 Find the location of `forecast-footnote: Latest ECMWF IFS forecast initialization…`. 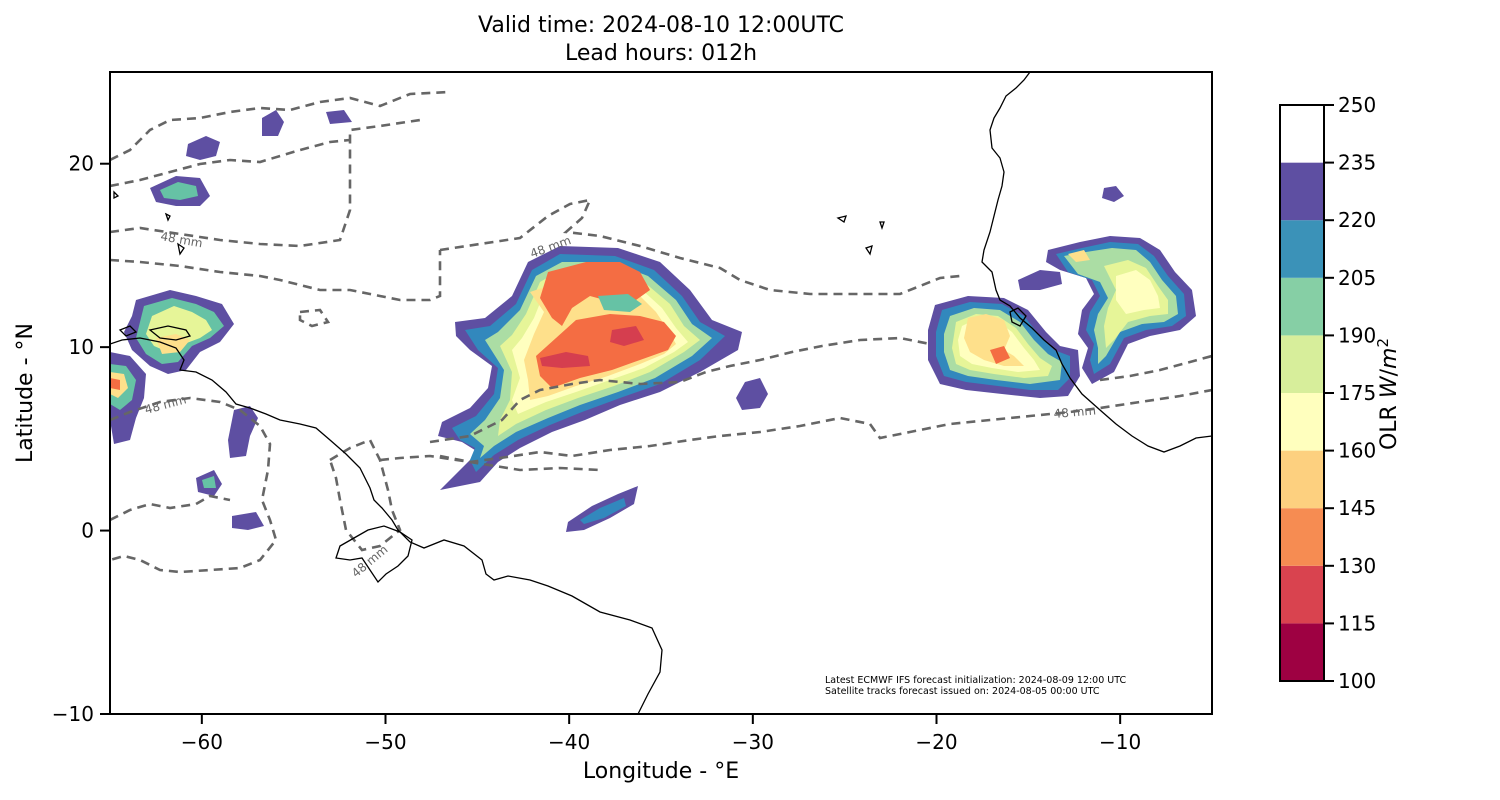

forecast-footnote: Latest ECMWF IFS forecast initialization… is located at coordinates (975, 686).